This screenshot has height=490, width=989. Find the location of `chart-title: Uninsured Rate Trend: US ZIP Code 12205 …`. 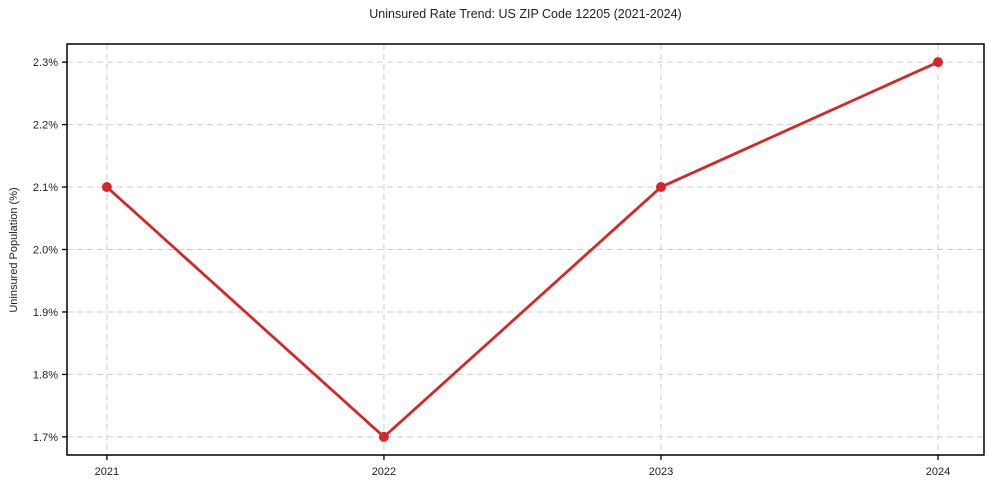

chart-title: Uninsured Rate Trend: US ZIP Code 12205 … is located at coordinates (525, 14).